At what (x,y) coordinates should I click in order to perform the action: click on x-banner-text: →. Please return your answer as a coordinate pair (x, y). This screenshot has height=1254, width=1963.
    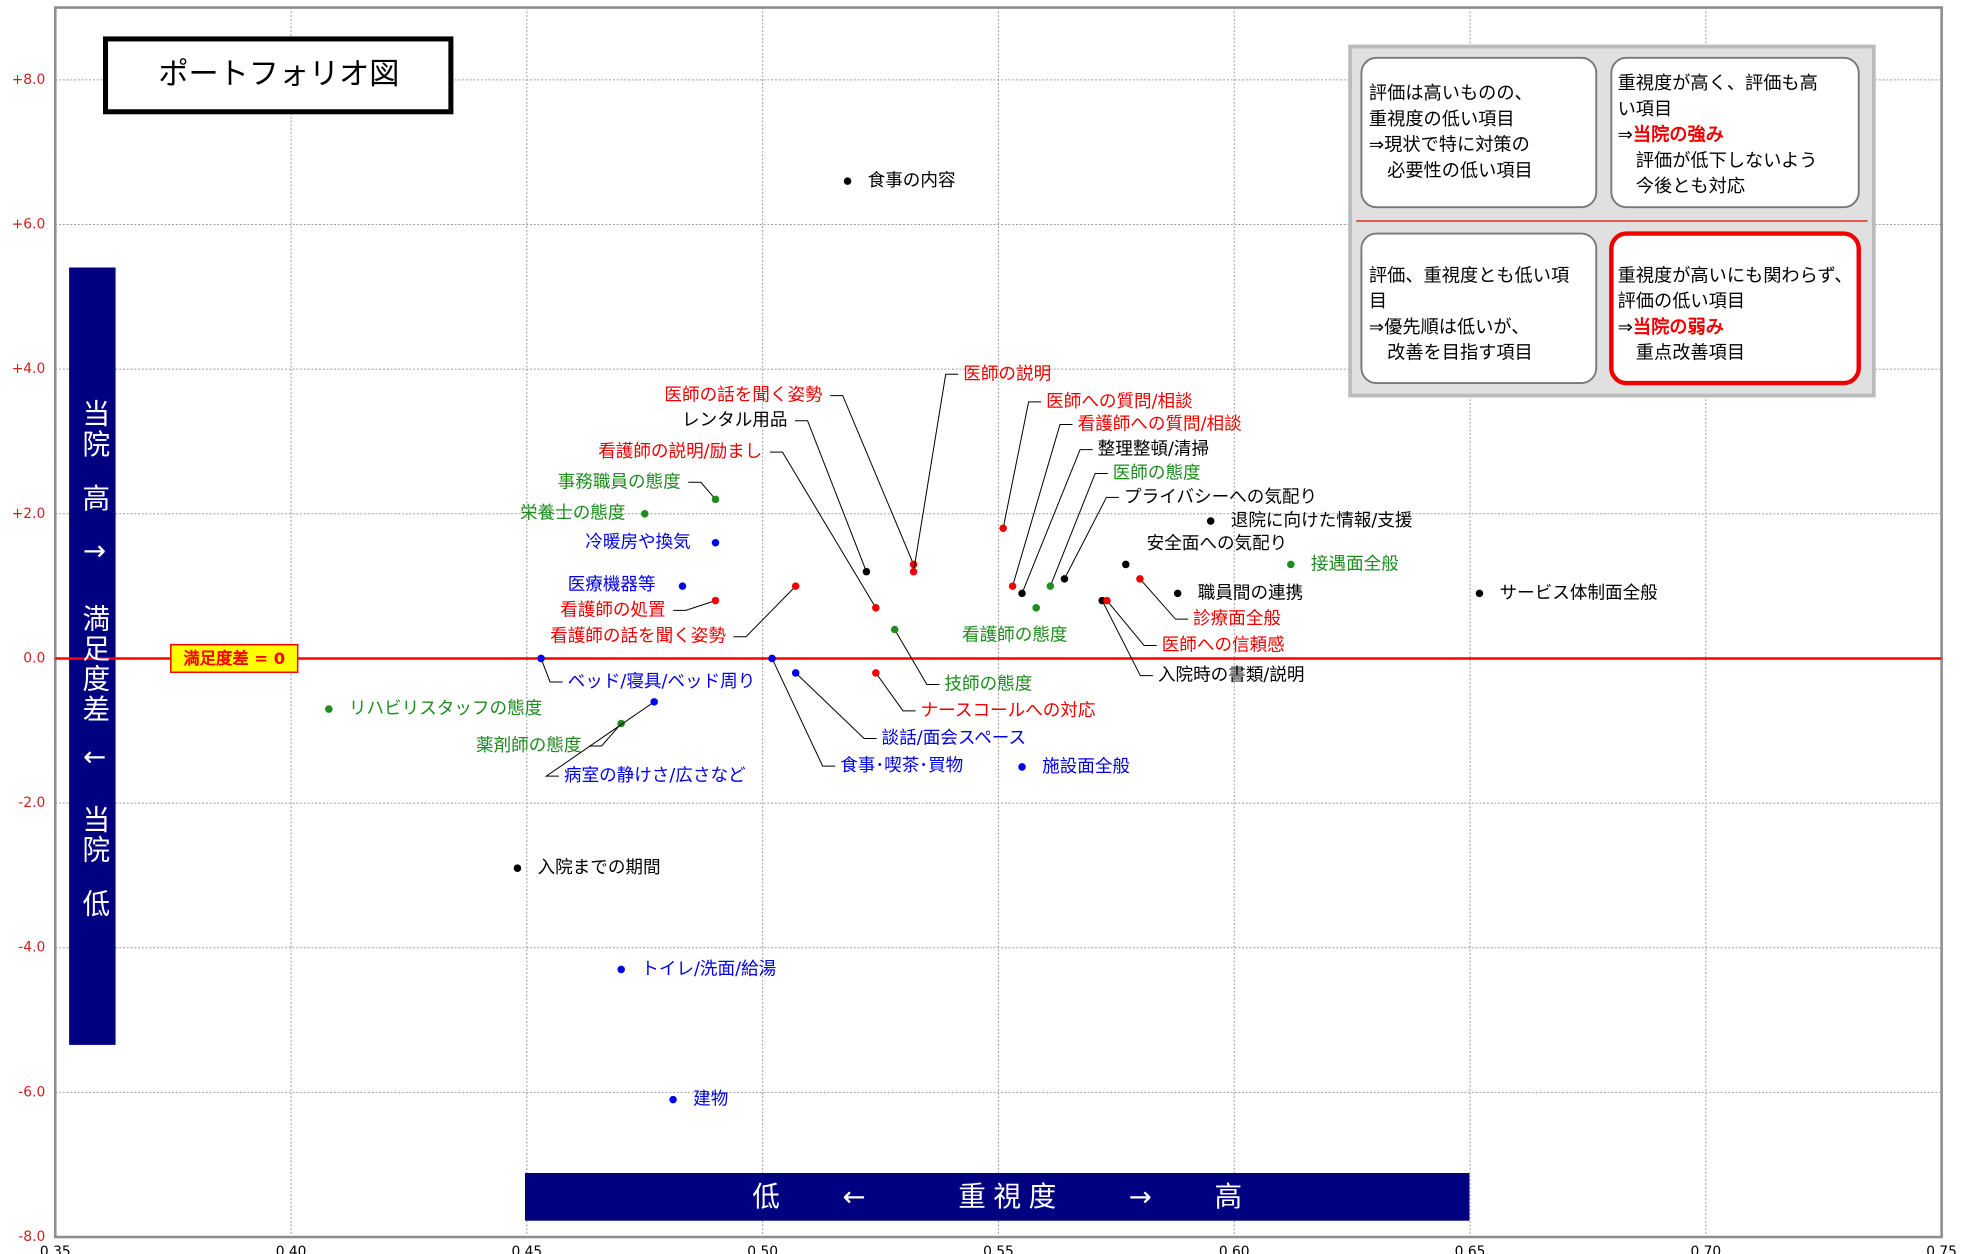
    Looking at the image, I should click on (1140, 1196).